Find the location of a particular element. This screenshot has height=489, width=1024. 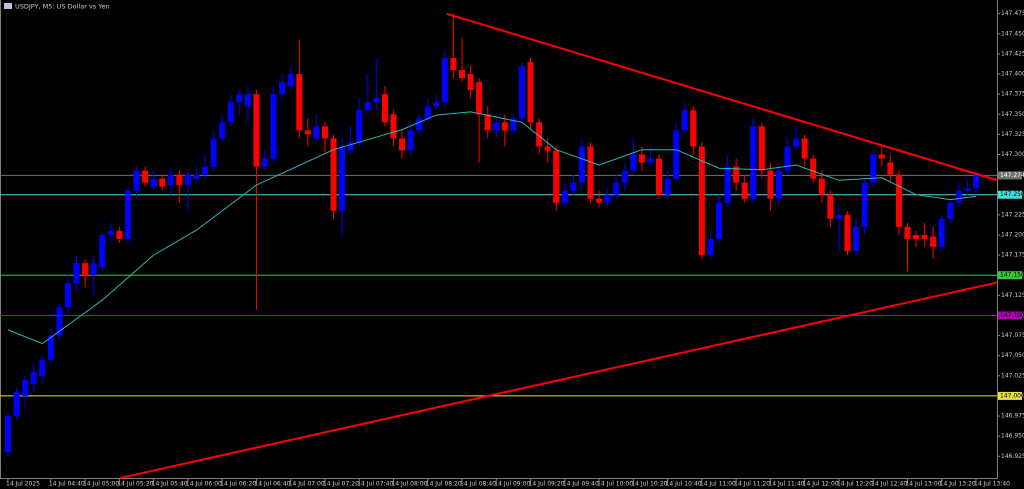

y-tick-label: 147.400 is located at coordinates (1012, 74).